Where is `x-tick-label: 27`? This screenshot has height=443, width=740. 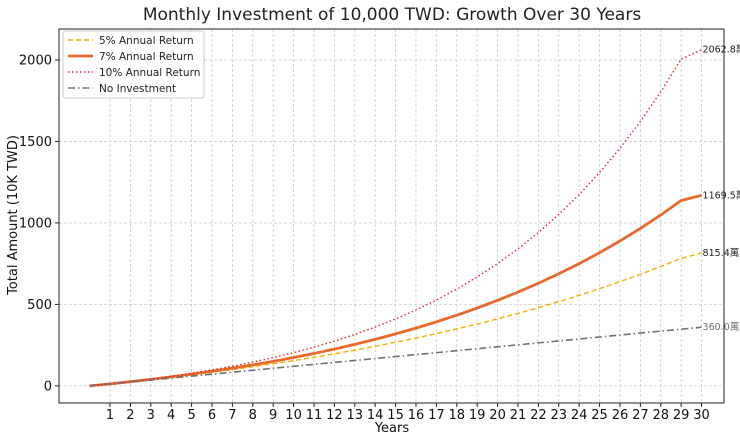 x-tick-label: 27 is located at coordinates (640, 415).